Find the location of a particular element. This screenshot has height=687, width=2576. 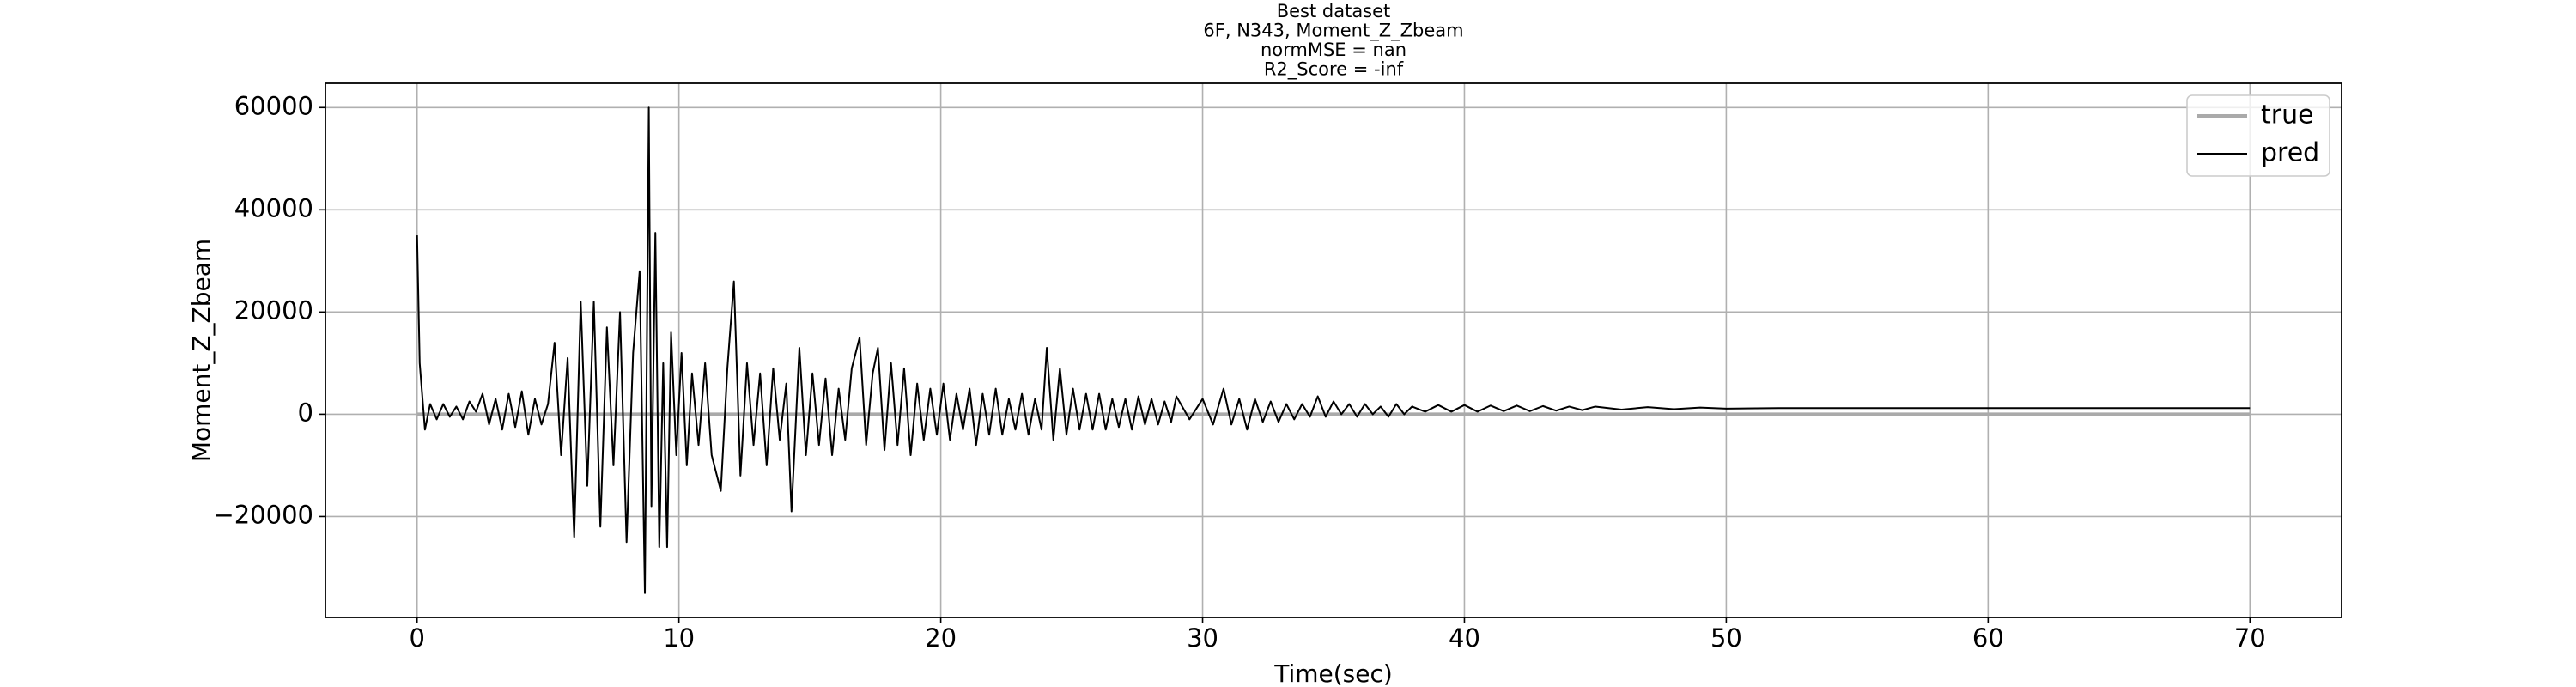

chart-title: 6F, N343, Moment_Z_Zbeam is located at coordinates (1333, 31).